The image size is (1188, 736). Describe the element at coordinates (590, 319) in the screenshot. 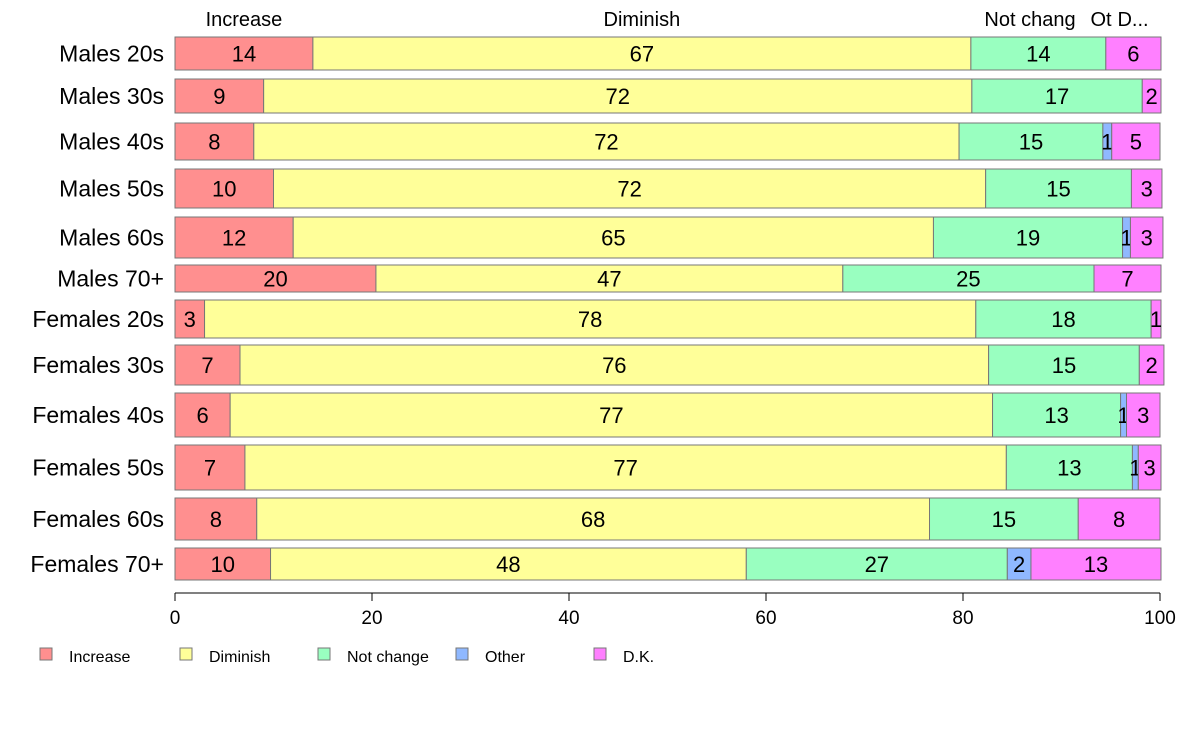

I see `data-label: 78` at that location.